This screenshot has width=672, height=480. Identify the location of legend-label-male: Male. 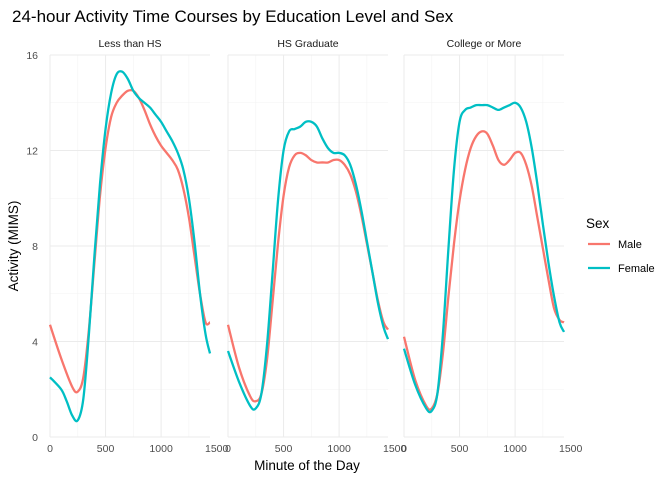
(630, 245).